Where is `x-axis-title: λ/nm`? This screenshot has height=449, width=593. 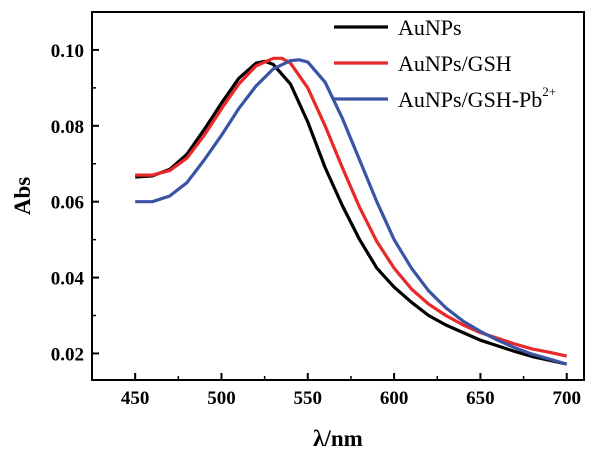
x-axis-title: λ/nm is located at coordinates (338, 437).